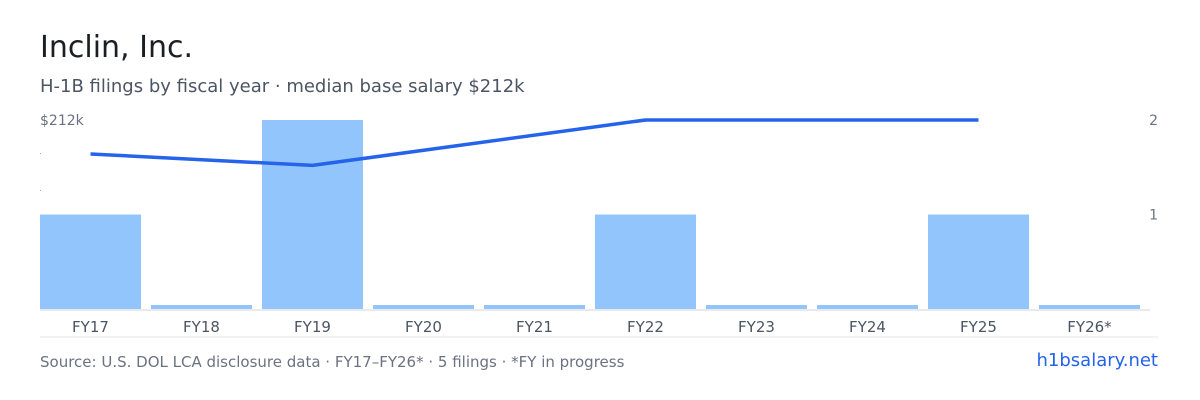  What do you see at coordinates (423, 307) in the screenshot?
I see `bar-fy20` at bounding box center [423, 307].